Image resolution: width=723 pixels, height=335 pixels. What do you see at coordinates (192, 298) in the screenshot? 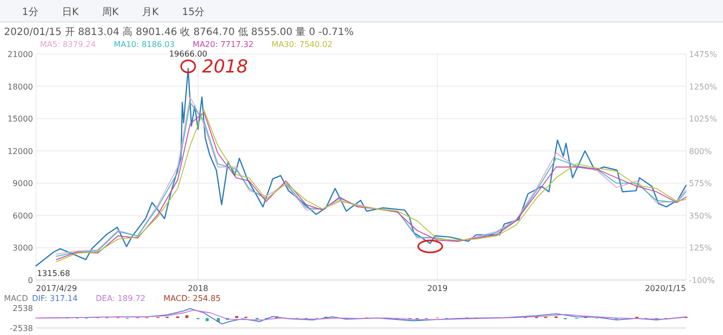
I see `series-label: MACD: 254.85` at bounding box center [192, 298].